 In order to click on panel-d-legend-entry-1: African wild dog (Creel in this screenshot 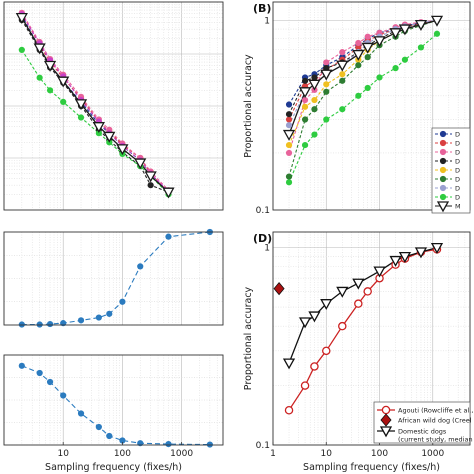, I will do `click(435, 421)`.